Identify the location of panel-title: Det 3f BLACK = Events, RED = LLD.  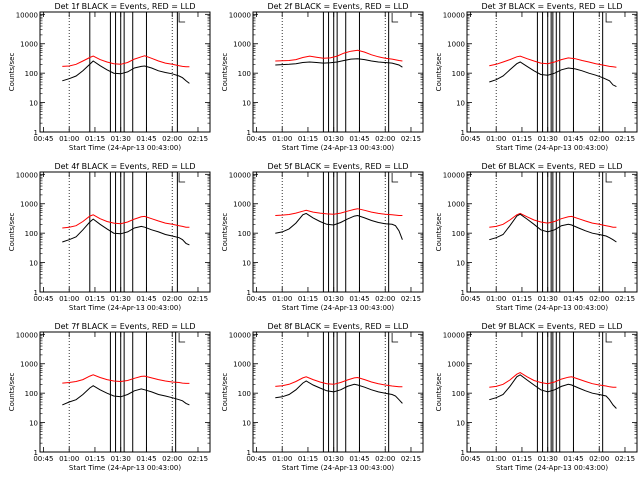
(551, 6).